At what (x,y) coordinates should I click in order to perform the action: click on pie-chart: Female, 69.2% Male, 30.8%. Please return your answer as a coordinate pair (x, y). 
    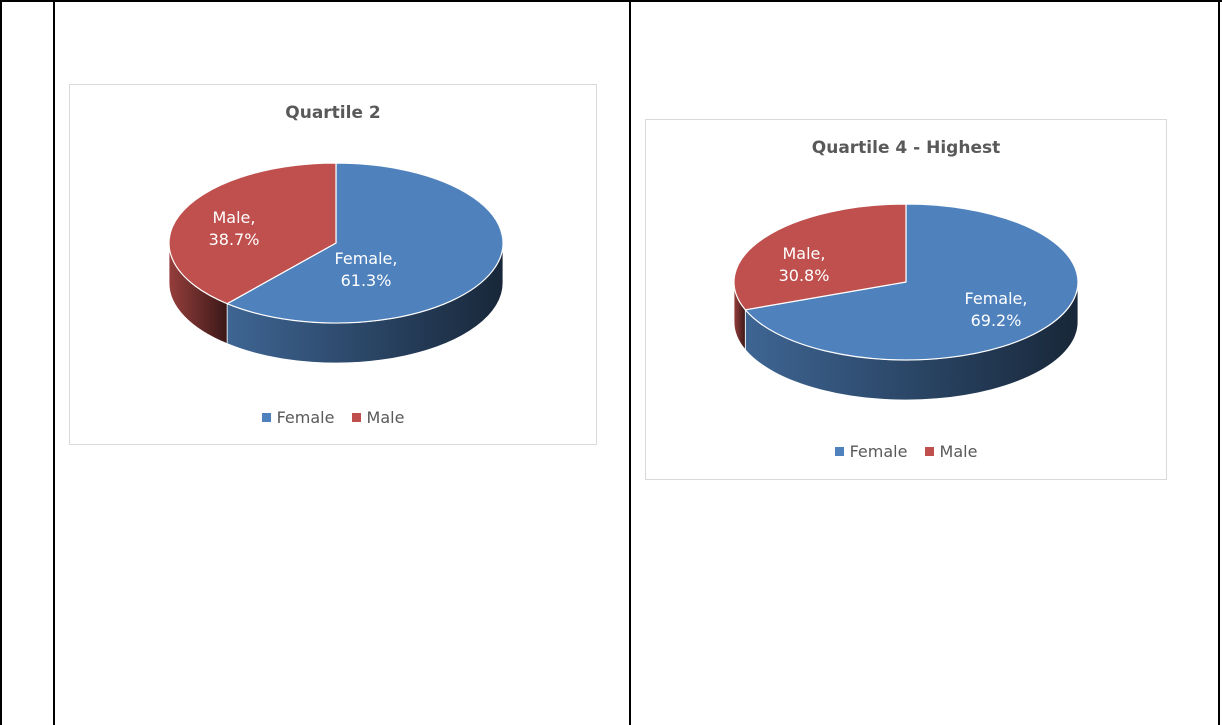
    Looking at the image, I should click on (906, 302).